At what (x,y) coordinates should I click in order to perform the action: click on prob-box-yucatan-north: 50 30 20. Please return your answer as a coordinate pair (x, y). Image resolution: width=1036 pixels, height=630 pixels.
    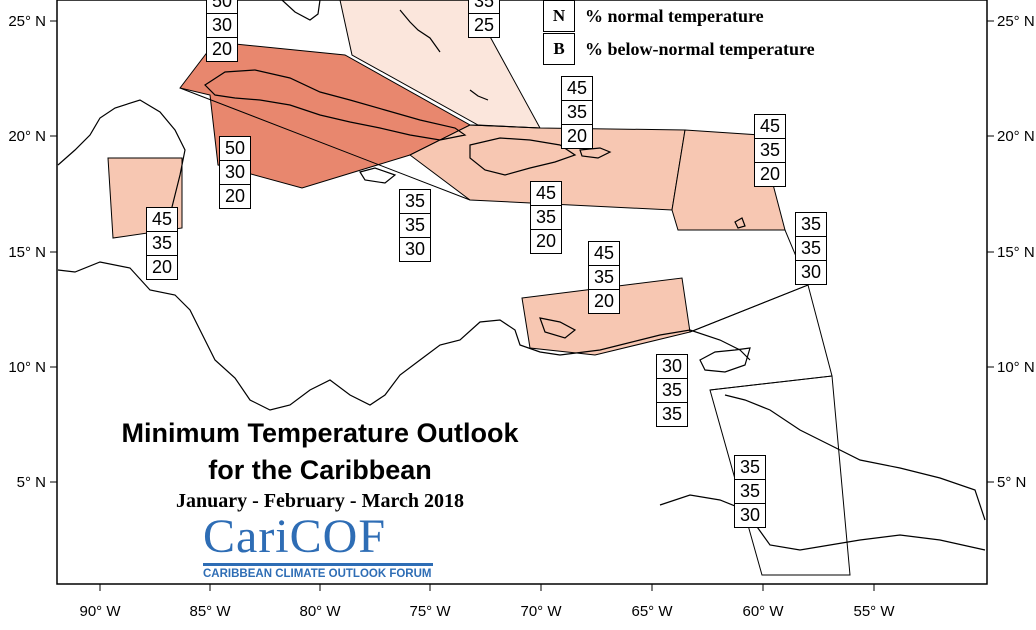
    Looking at the image, I should click on (222, 31).